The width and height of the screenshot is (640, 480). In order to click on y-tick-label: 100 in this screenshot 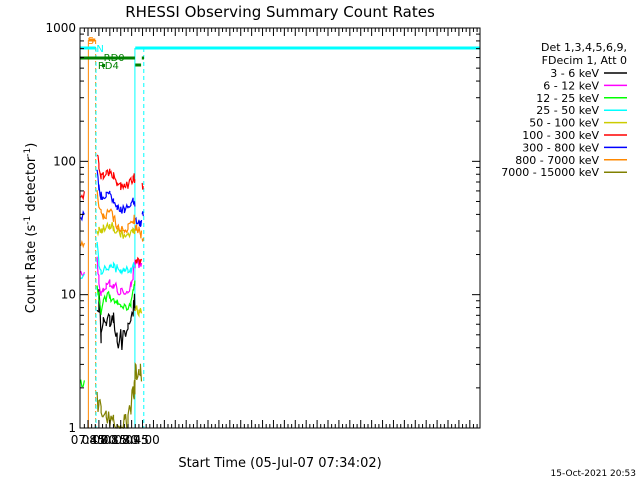, I will do `click(64, 161)`.